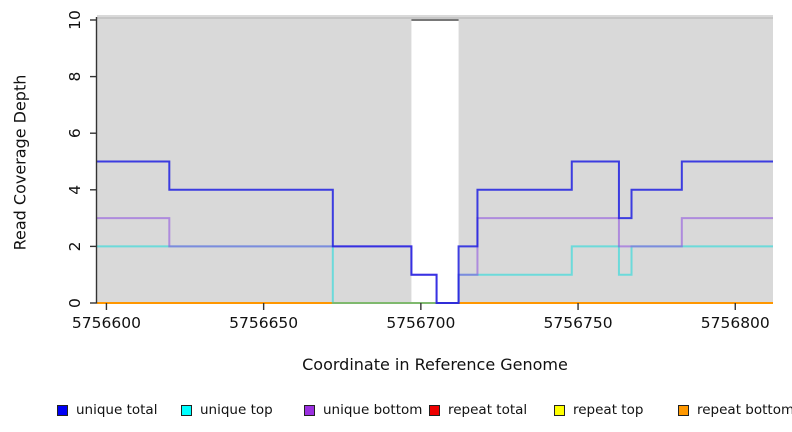  I want to click on y-tick-label: 4, so click(75, 190).